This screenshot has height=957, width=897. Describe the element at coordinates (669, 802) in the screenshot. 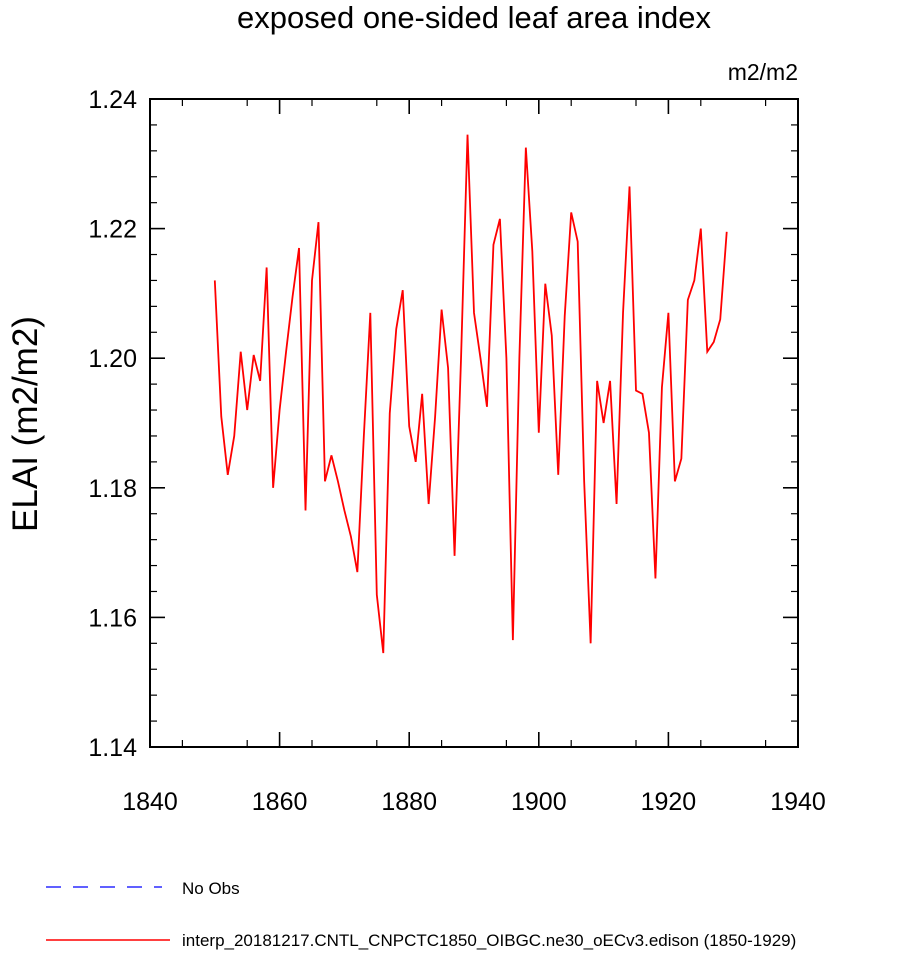

I see `x-tick-label: 1920` at that location.